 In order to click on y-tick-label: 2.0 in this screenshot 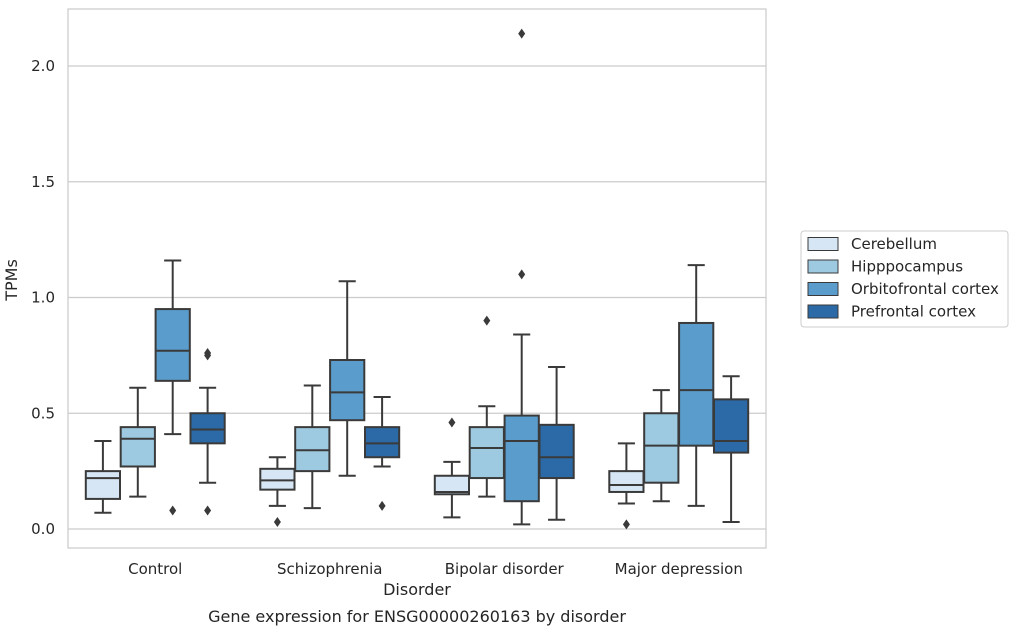, I will do `click(43, 66)`.